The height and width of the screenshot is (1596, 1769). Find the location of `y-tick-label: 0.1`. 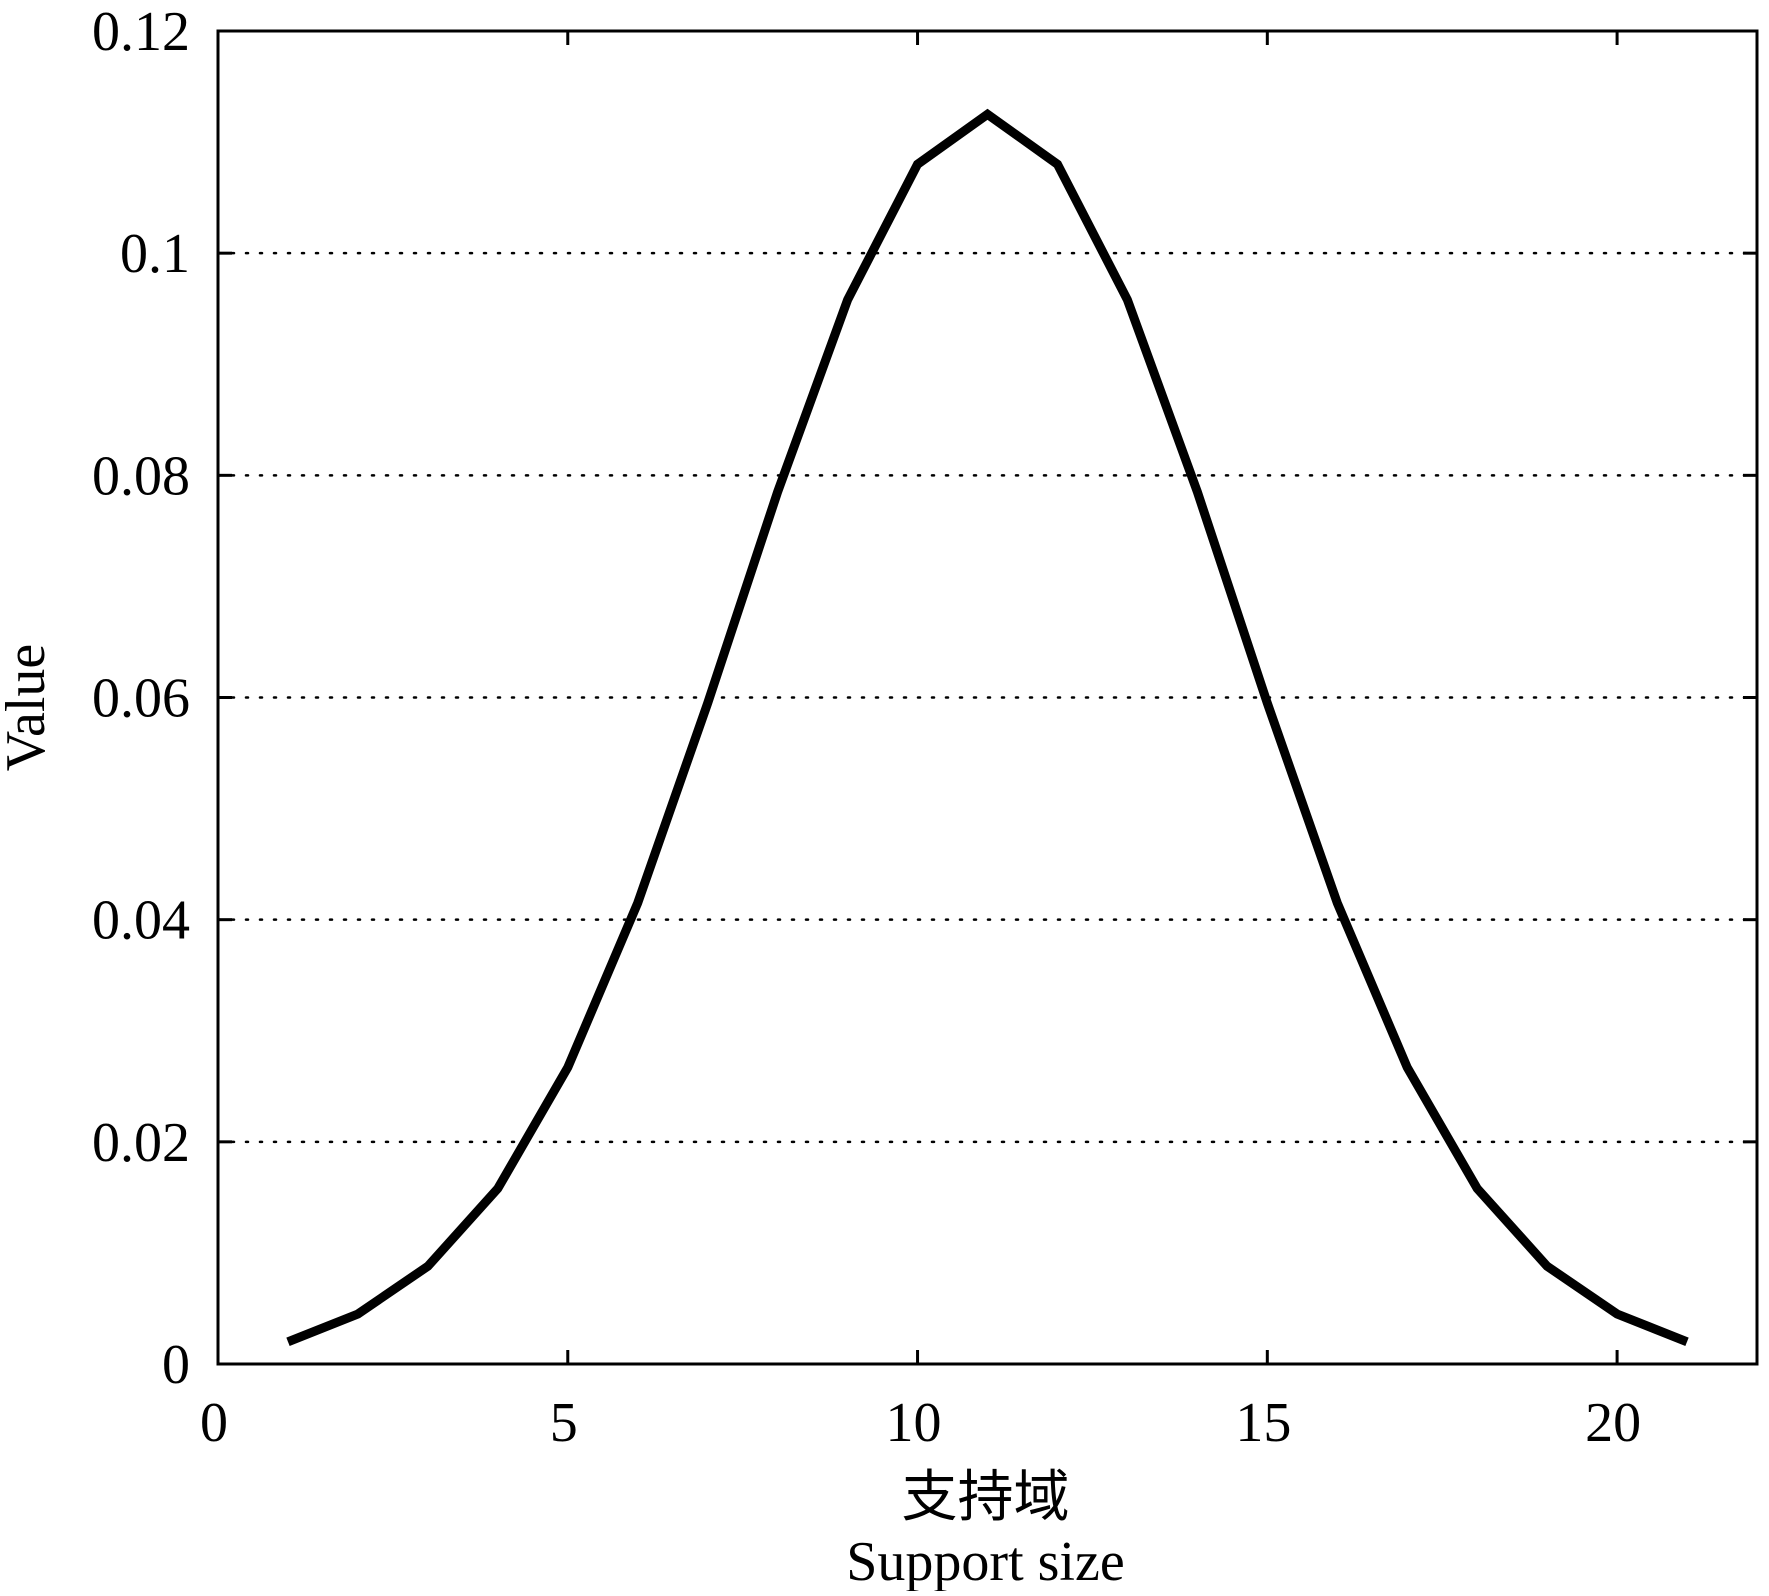

y-tick-label: 0.1 is located at coordinates (155, 254).